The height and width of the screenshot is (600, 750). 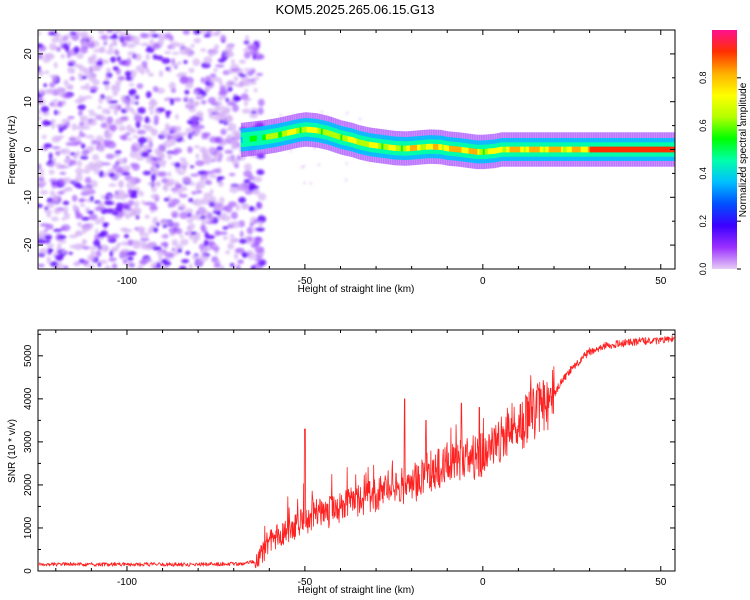 I want to click on y-tick-label: -20, so click(x=28, y=244).